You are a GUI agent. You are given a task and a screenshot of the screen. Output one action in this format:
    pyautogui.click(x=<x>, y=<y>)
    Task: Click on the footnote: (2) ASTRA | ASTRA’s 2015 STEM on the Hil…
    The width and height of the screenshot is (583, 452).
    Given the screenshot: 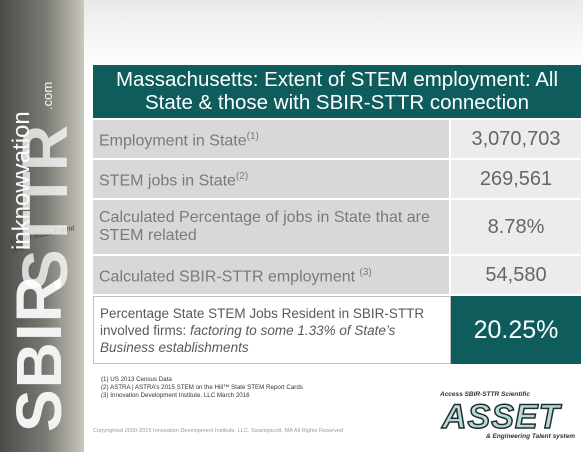 What is the action you would take?
    pyautogui.click(x=202, y=387)
    